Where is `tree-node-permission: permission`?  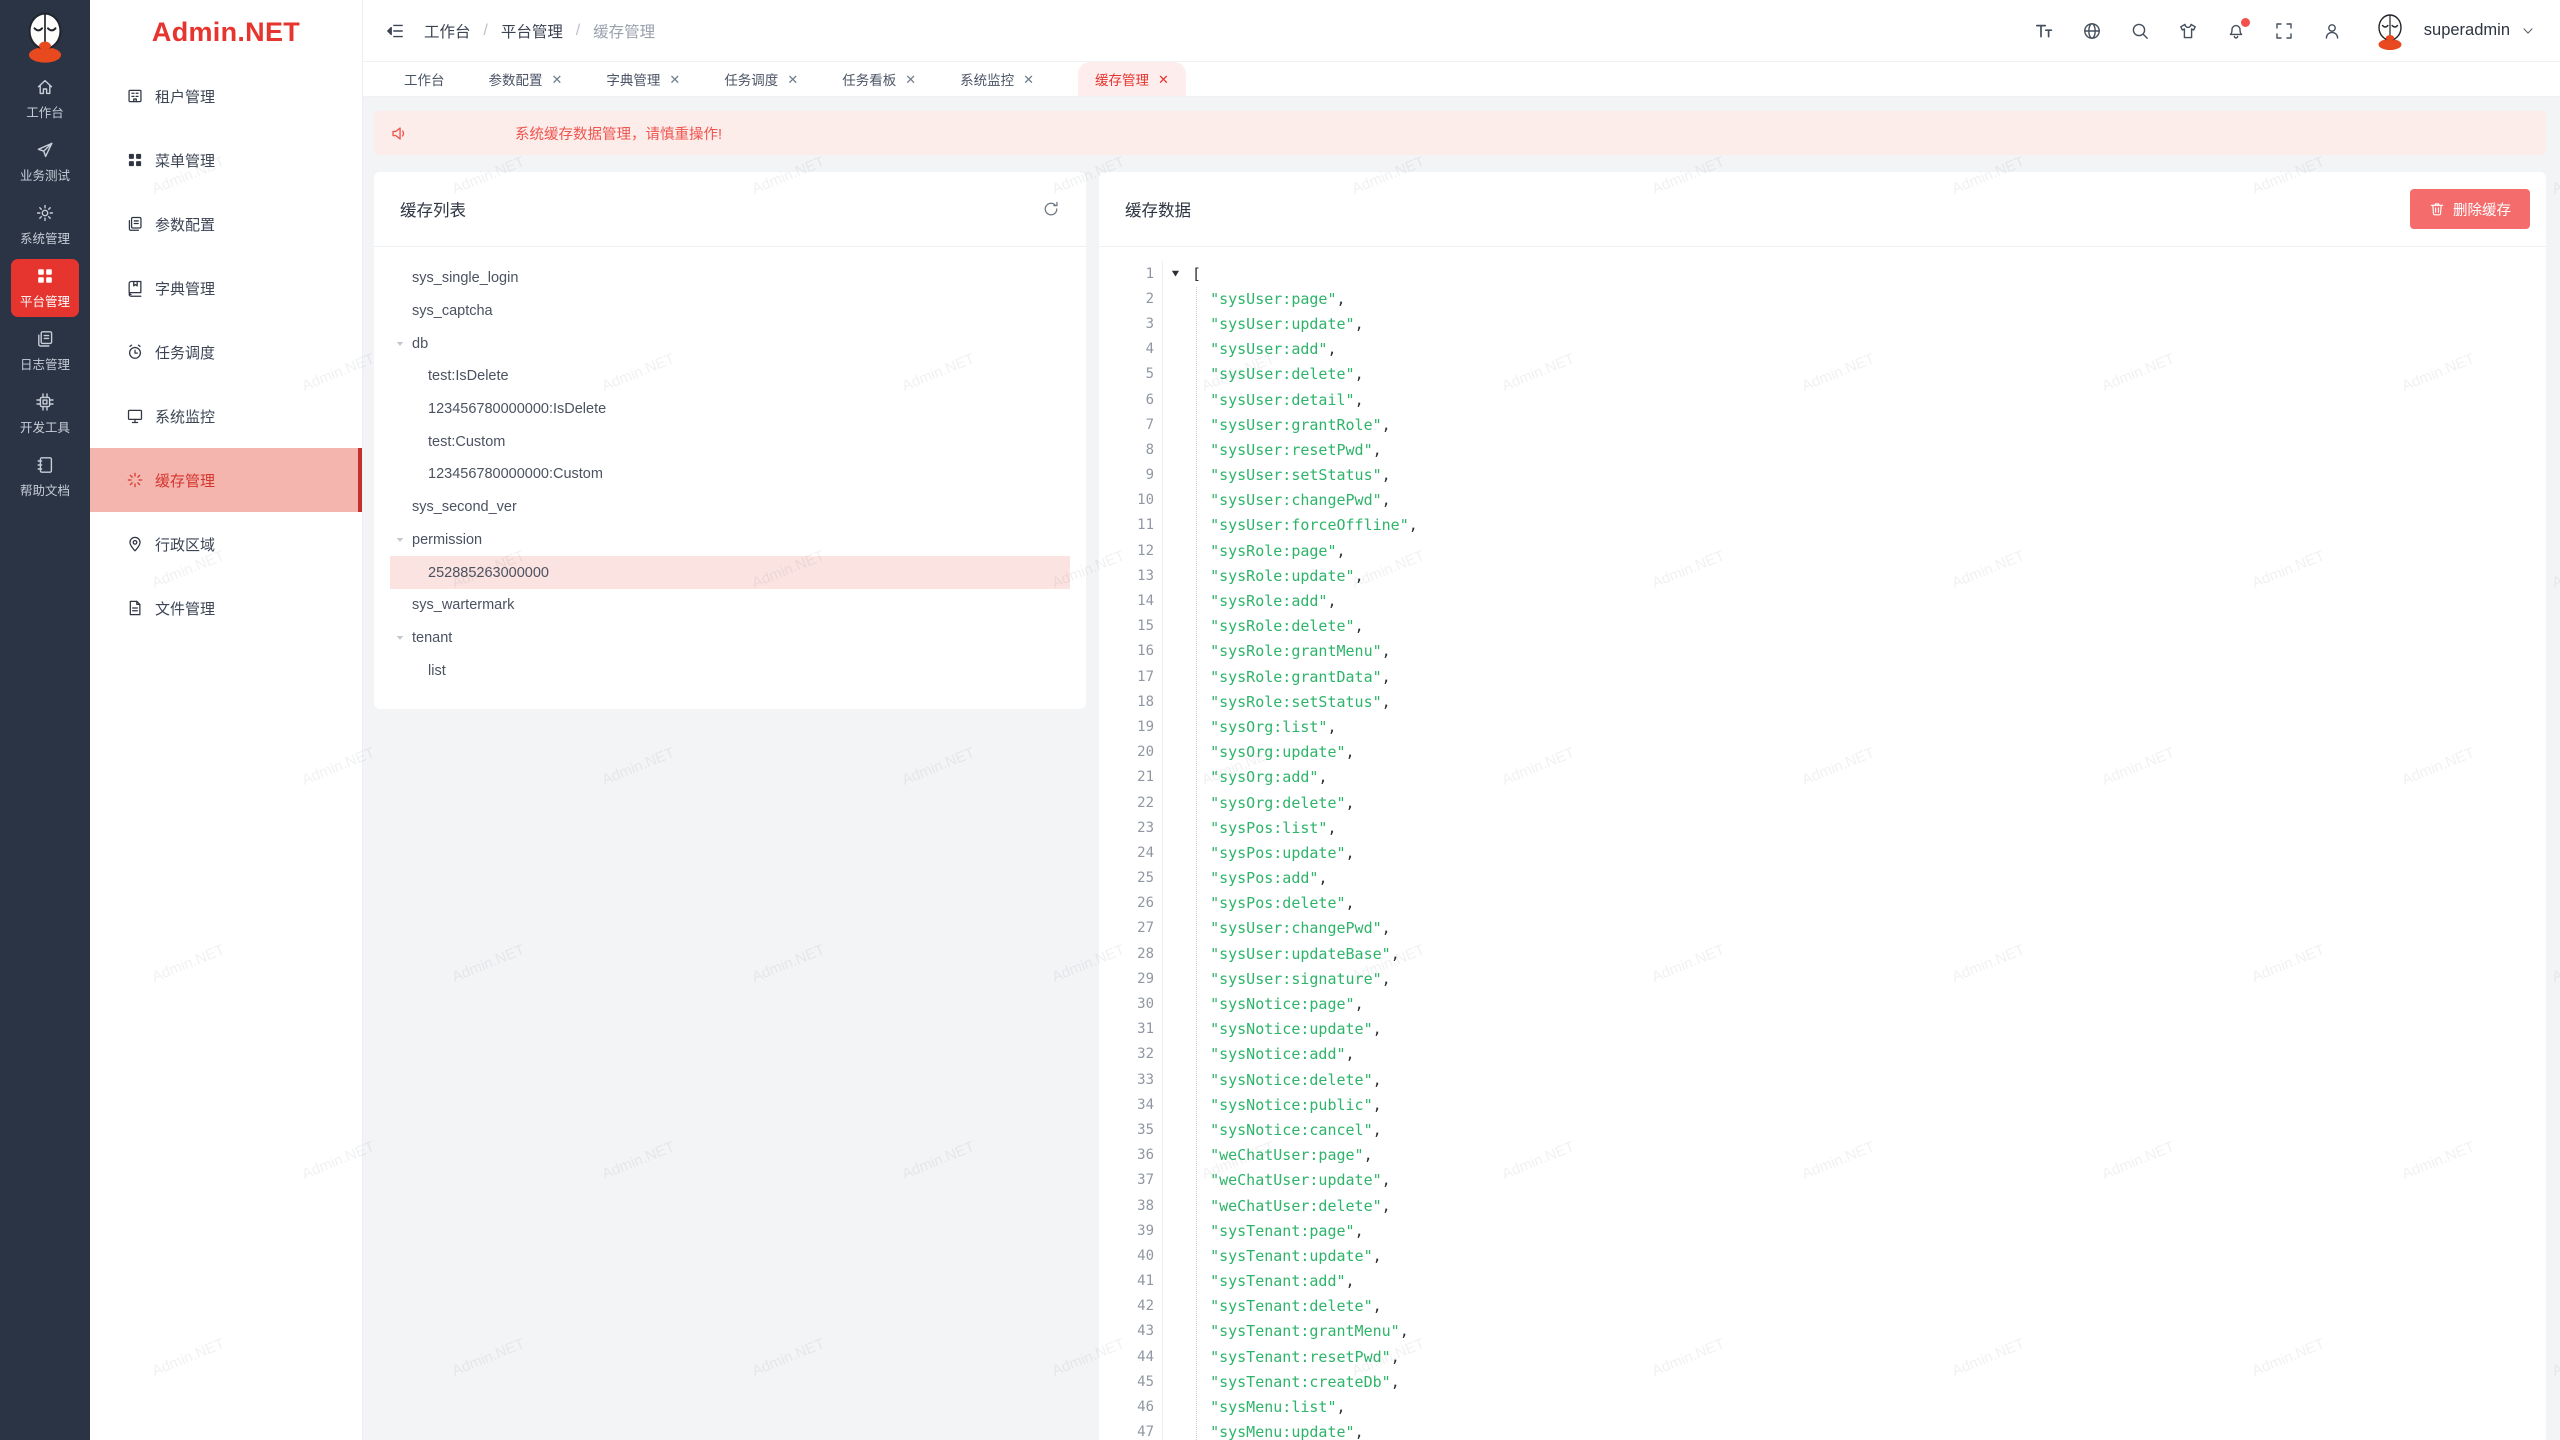 tree-node-permission: permission is located at coordinates (730, 540).